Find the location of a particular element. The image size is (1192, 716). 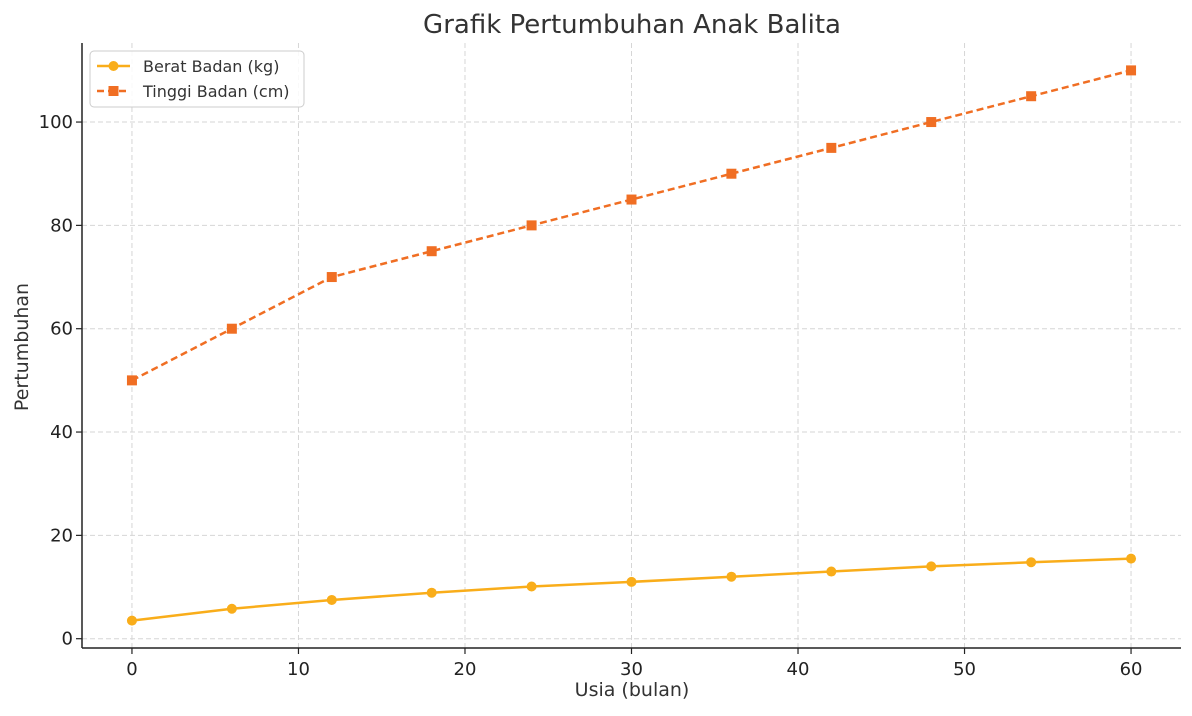

y-tick-label: 80 is located at coordinates (61, 225).